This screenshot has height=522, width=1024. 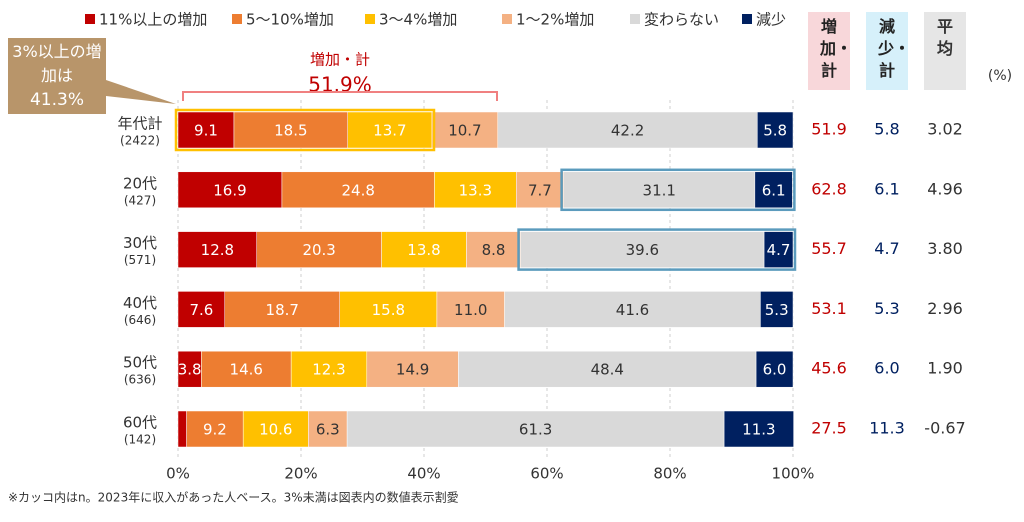 I want to click on unit-label: (%), so click(x=1000, y=76).